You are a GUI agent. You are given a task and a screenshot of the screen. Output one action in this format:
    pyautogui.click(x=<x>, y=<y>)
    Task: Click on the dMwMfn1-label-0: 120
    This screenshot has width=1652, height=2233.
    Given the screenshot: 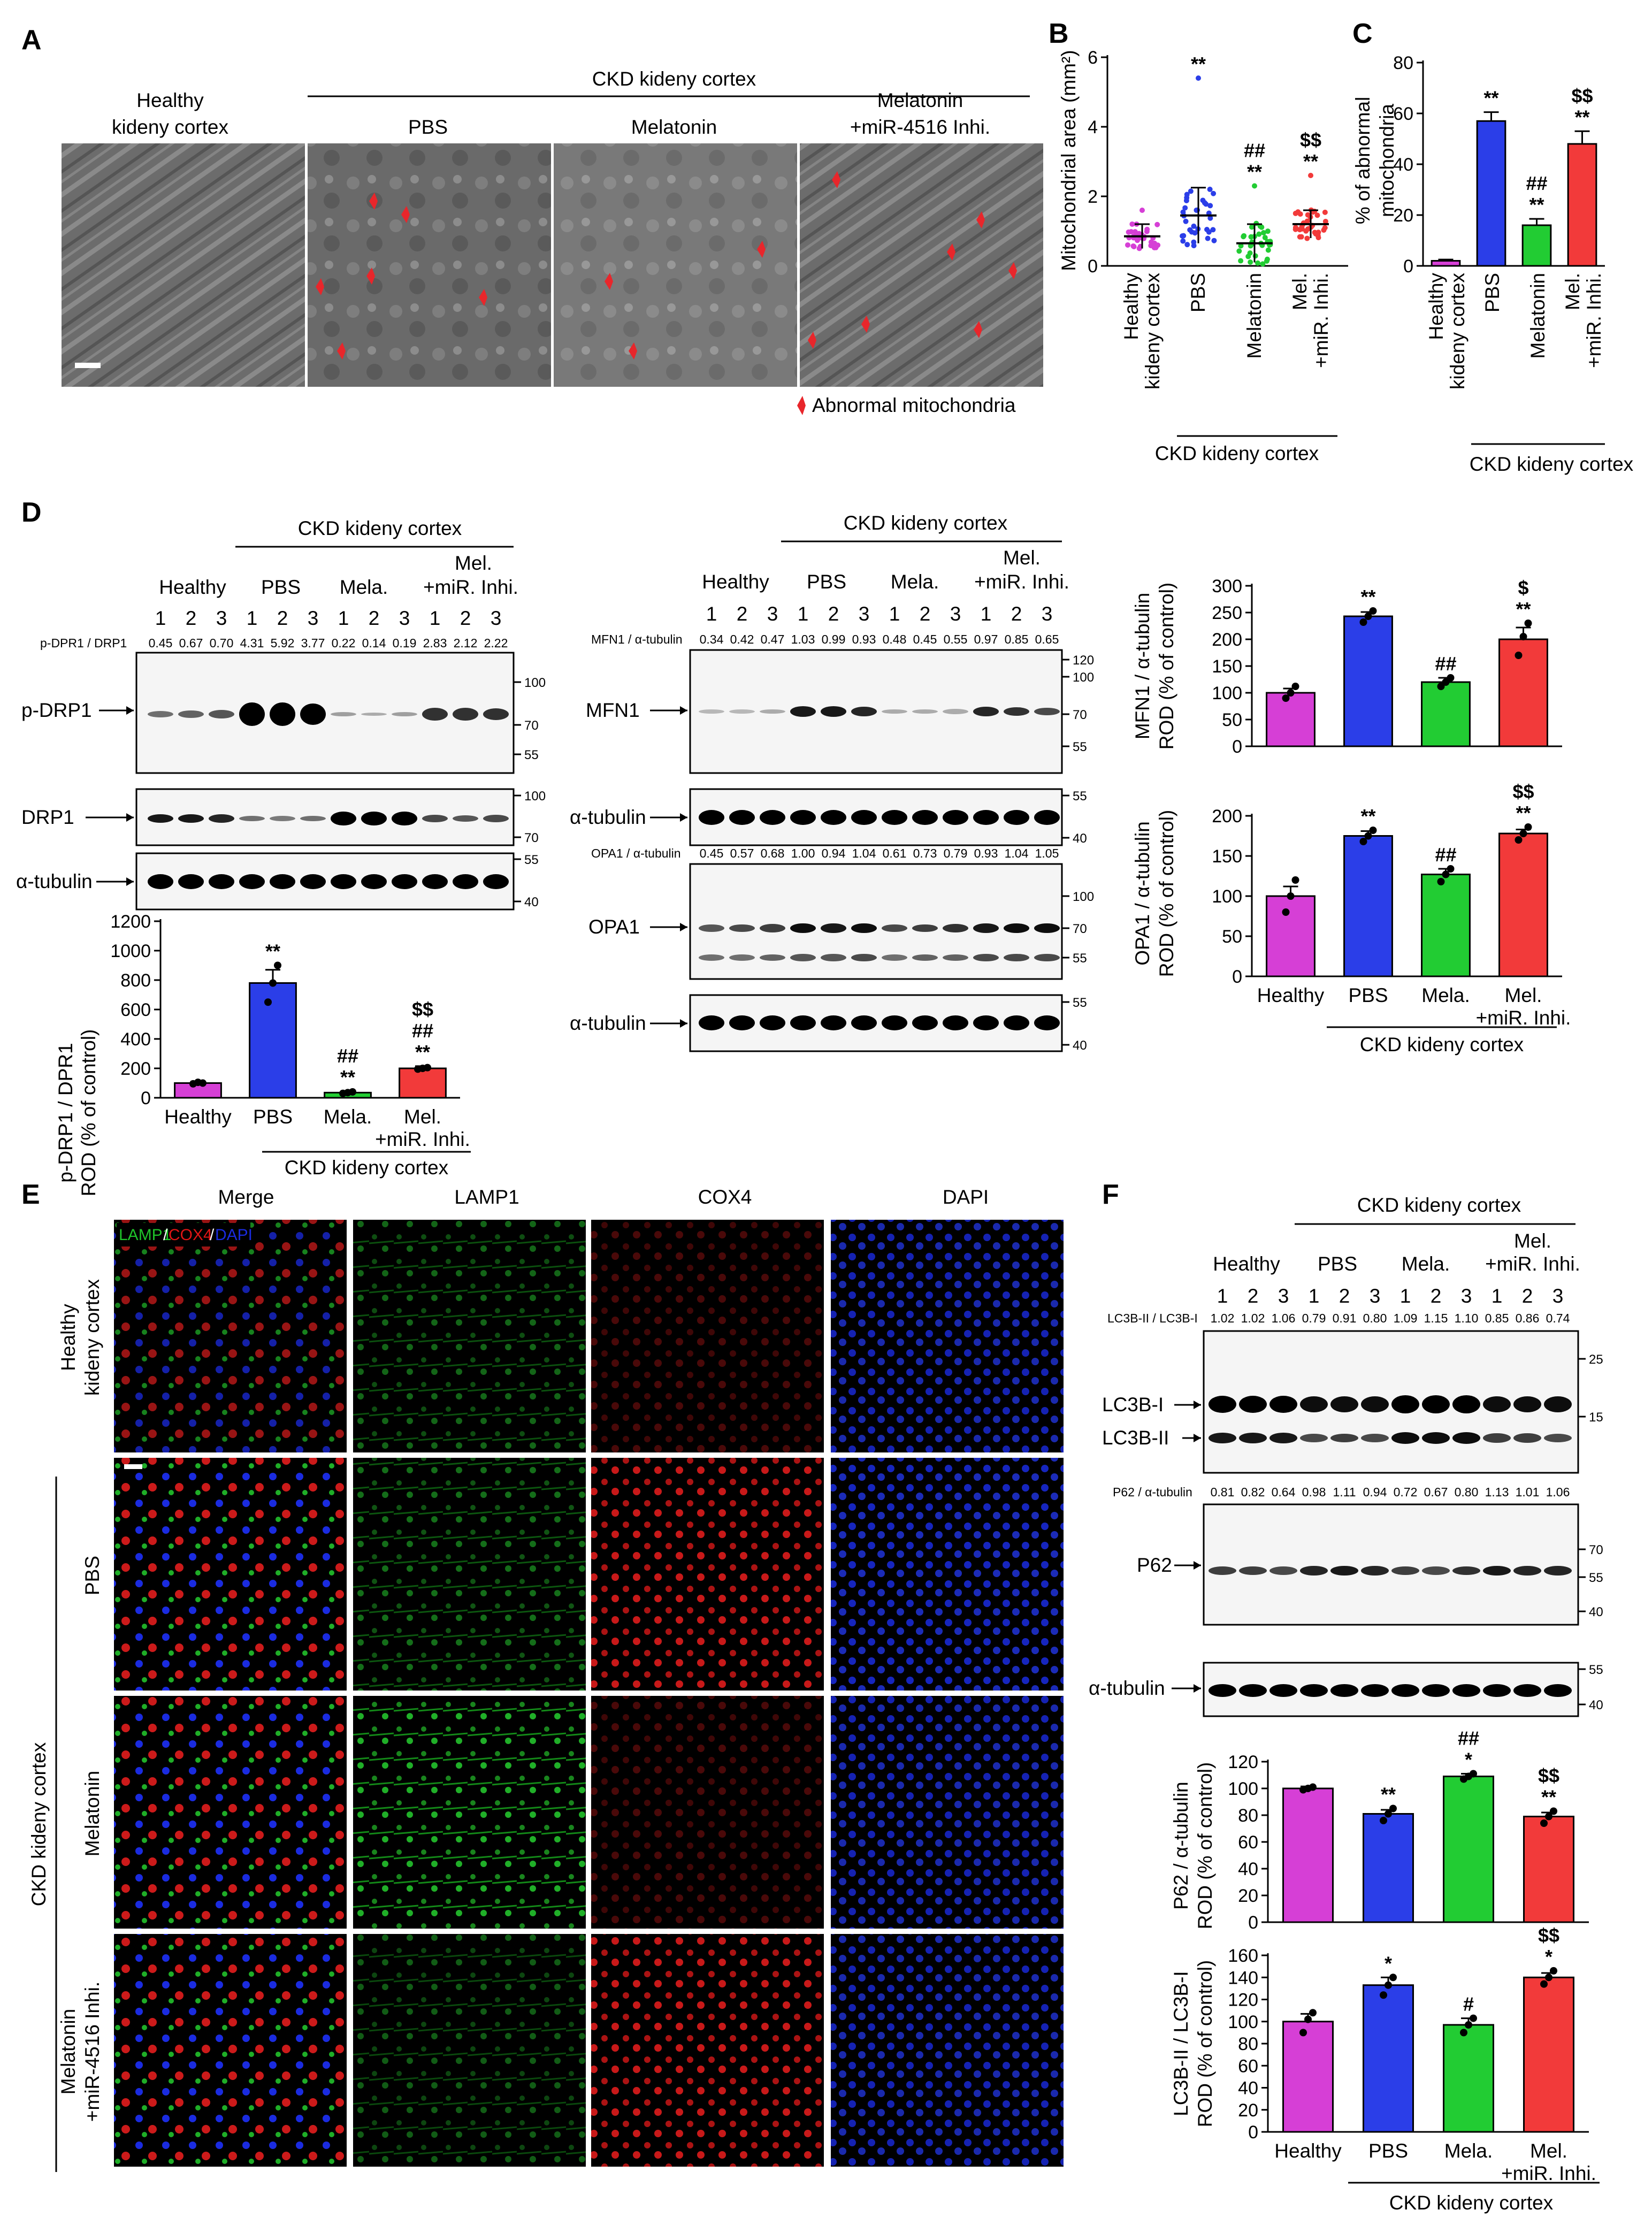 What is the action you would take?
    pyautogui.click(x=1083, y=660)
    